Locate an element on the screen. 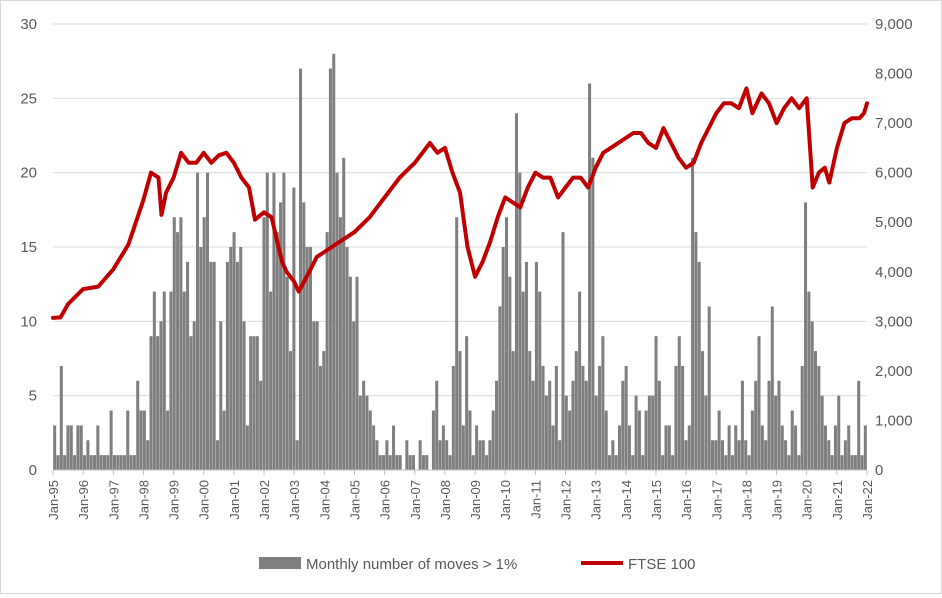 This screenshot has width=942, height=598. x-tick-label: Jan-08 is located at coordinates (445, 500).